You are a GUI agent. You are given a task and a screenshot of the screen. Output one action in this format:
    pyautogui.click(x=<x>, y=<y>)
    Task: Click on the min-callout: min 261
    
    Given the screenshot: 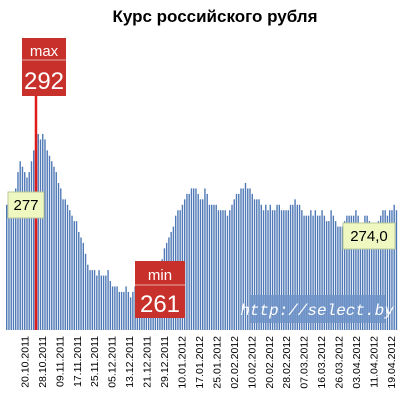 What is the action you would take?
    pyautogui.click(x=160, y=289)
    